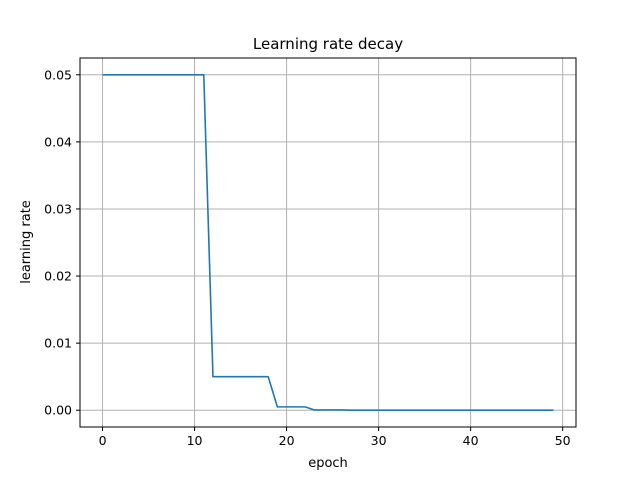 The image size is (640, 480). What do you see at coordinates (58, 141) in the screenshot?
I see `y-tick-label: 0.04` at bounding box center [58, 141].